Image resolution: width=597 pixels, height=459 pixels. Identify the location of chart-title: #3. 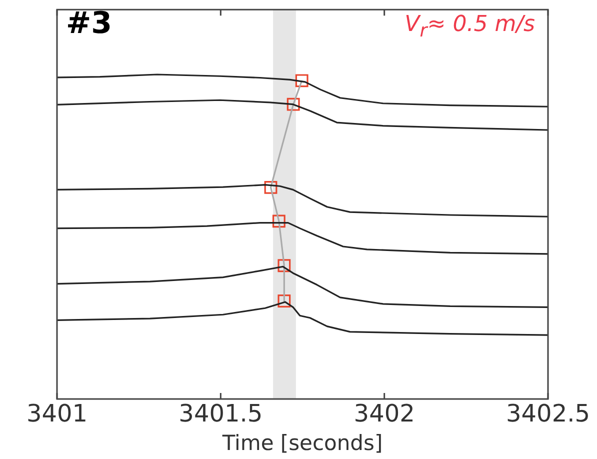
(89, 23).